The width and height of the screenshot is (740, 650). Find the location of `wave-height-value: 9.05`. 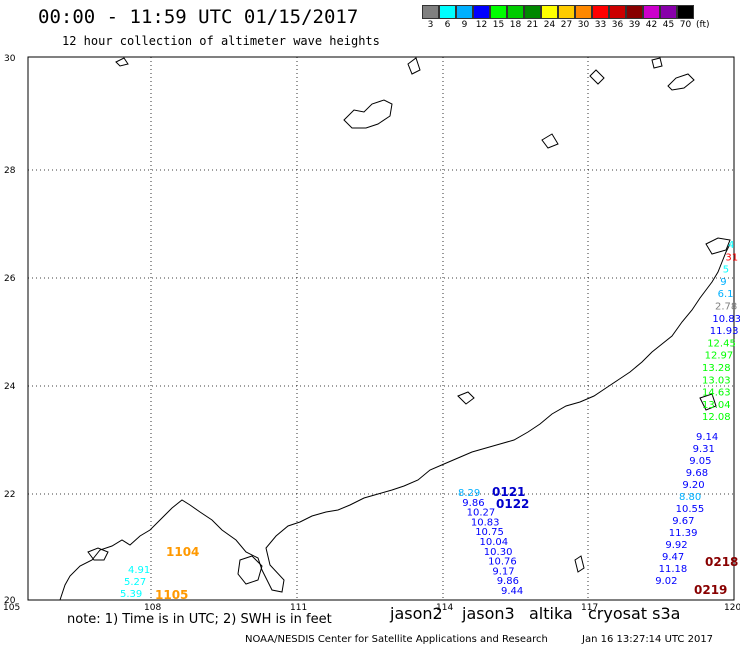

wave-height-value: 9.05 is located at coordinates (700, 461).